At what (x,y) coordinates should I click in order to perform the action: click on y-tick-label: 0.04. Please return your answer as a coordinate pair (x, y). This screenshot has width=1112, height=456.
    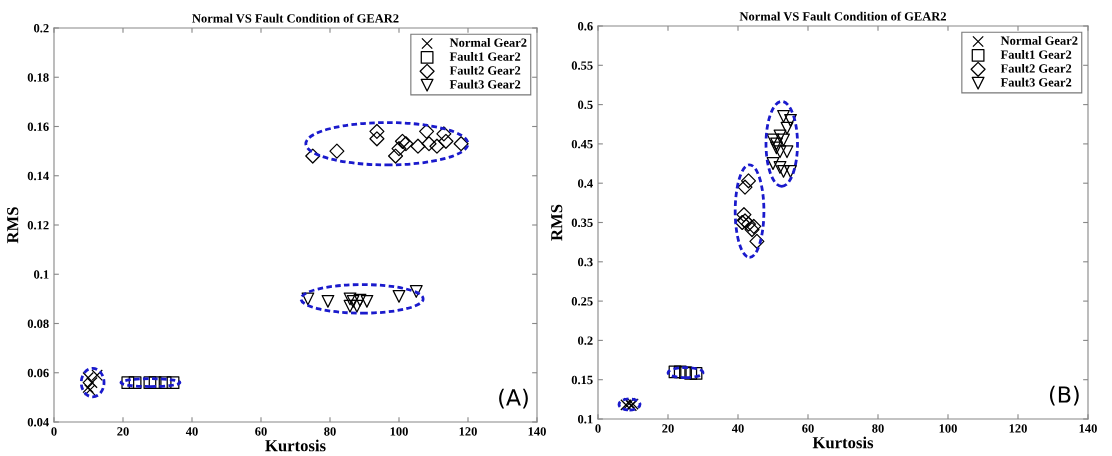
    Looking at the image, I should click on (38, 422).